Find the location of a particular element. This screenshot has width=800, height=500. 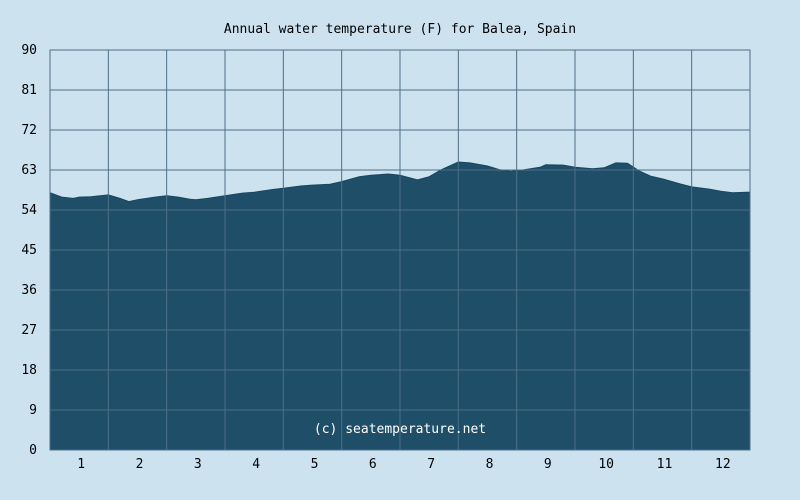

y-tick-label: 72 is located at coordinates (29, 130).